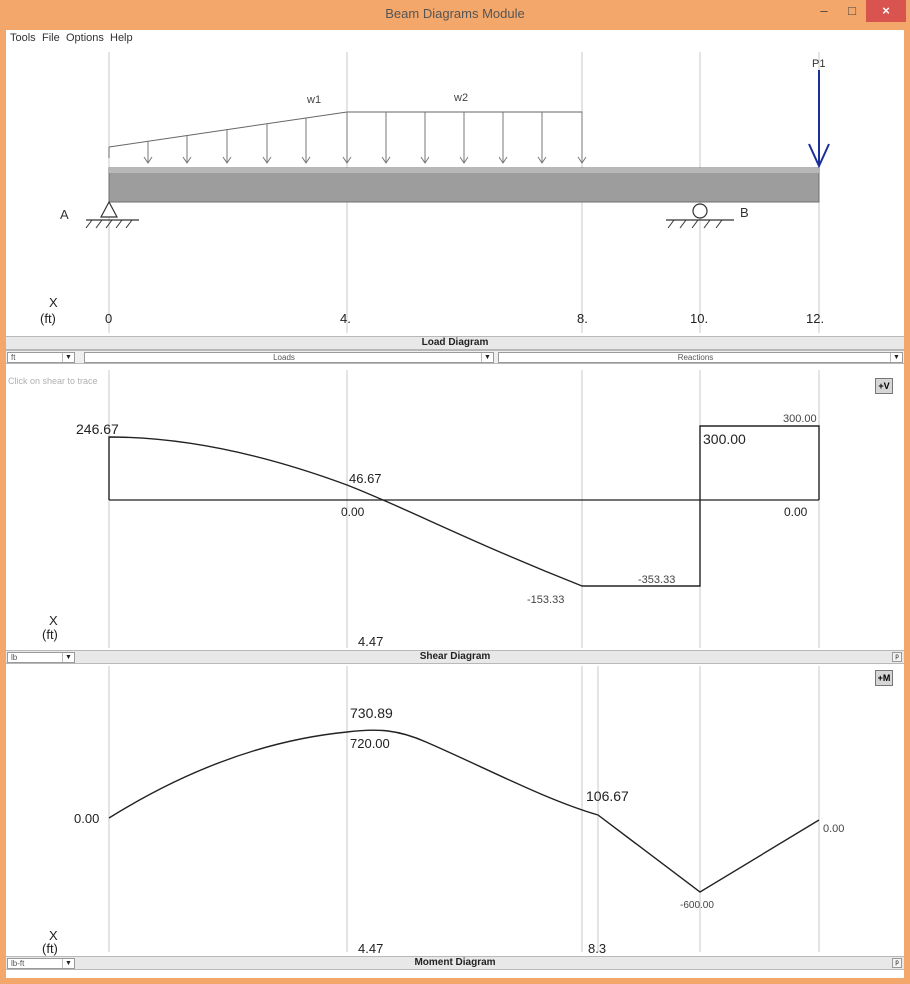 Image resolution: width=910 pixels, height=984 pixels. I want to click on reactions-select: Reactions ▼, so click(700, 357).